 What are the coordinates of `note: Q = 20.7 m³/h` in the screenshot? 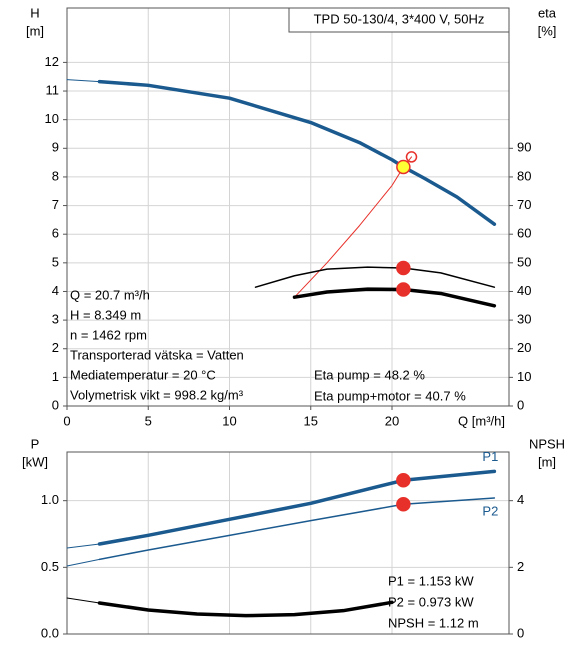 It's located at (110, 294).